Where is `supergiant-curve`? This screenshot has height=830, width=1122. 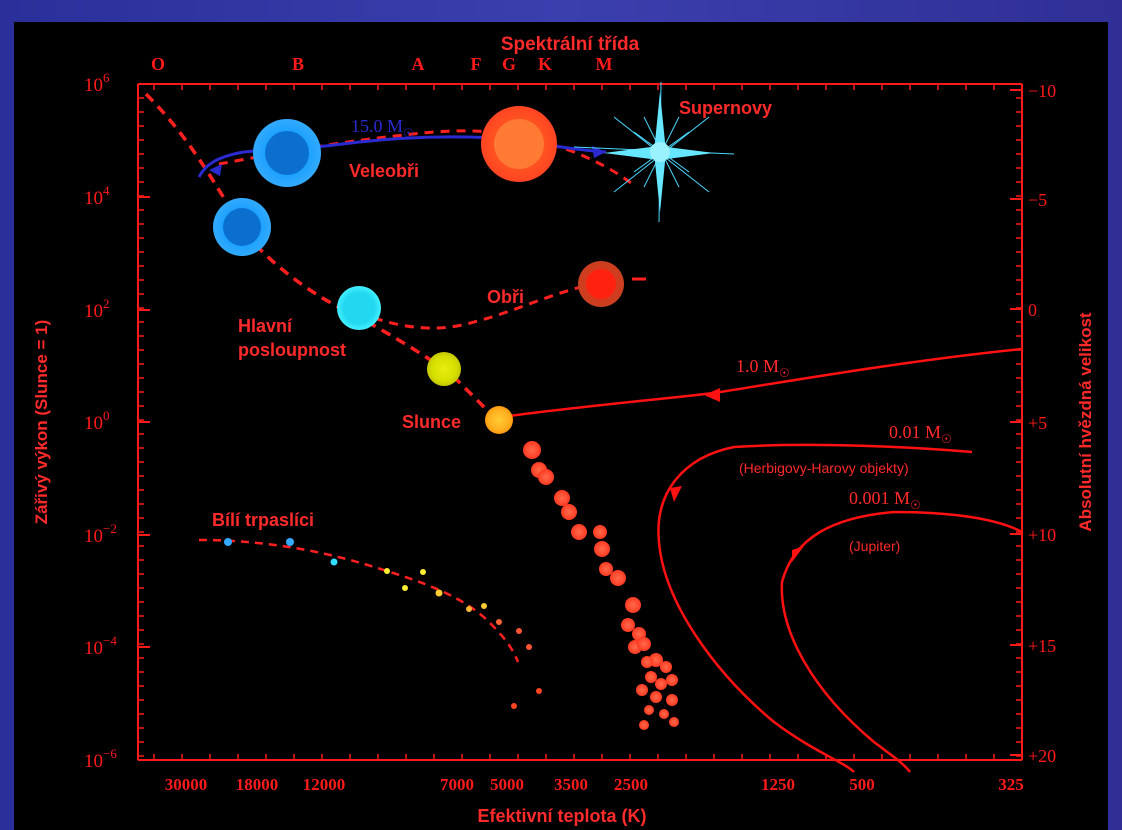
supergiant-curve is located at coordinates (427, 159).